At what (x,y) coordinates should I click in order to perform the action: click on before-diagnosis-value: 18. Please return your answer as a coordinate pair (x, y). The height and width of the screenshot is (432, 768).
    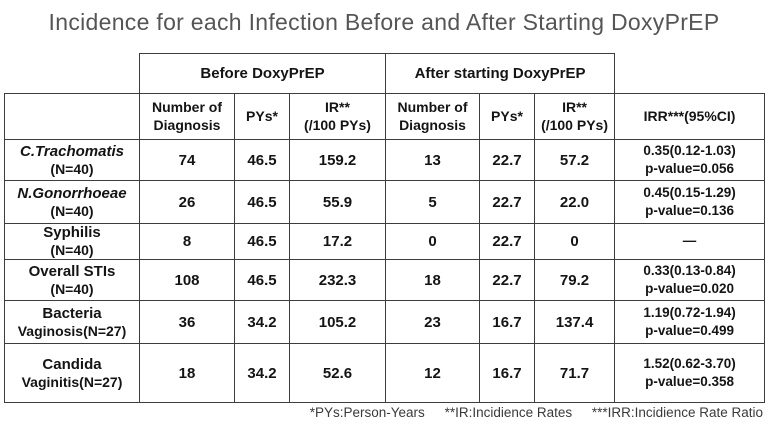
    Looking at the image, I should click on (187, 373).